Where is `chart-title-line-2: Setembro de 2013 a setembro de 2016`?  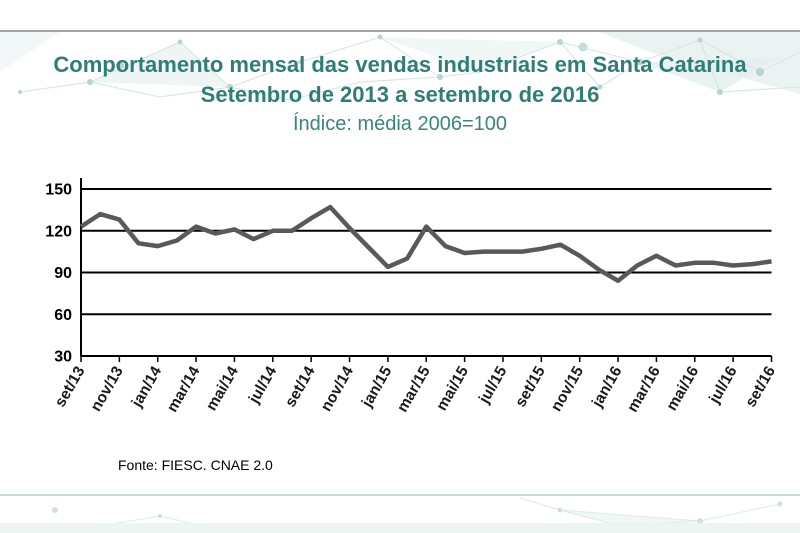 chart-title-line-2: Setembro de 2013 a setembro de 2016 is located at coordinates (400, 94).